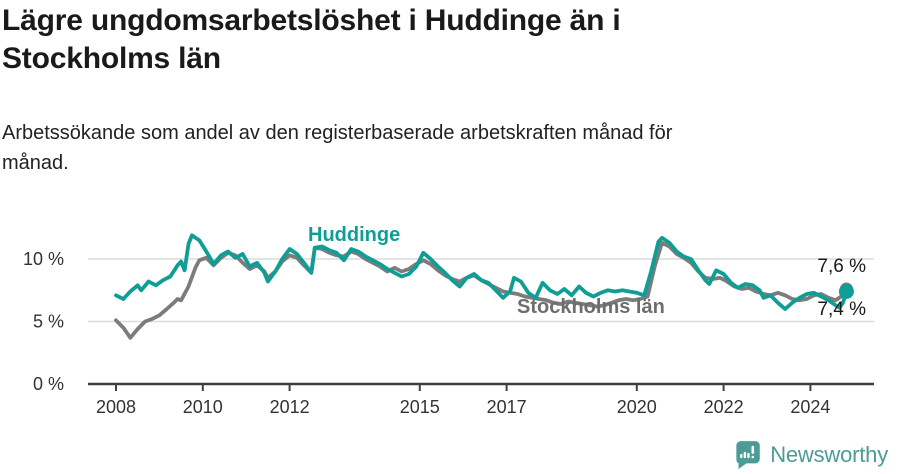  I want to click on series-line-huddinge, so click(481, 272).